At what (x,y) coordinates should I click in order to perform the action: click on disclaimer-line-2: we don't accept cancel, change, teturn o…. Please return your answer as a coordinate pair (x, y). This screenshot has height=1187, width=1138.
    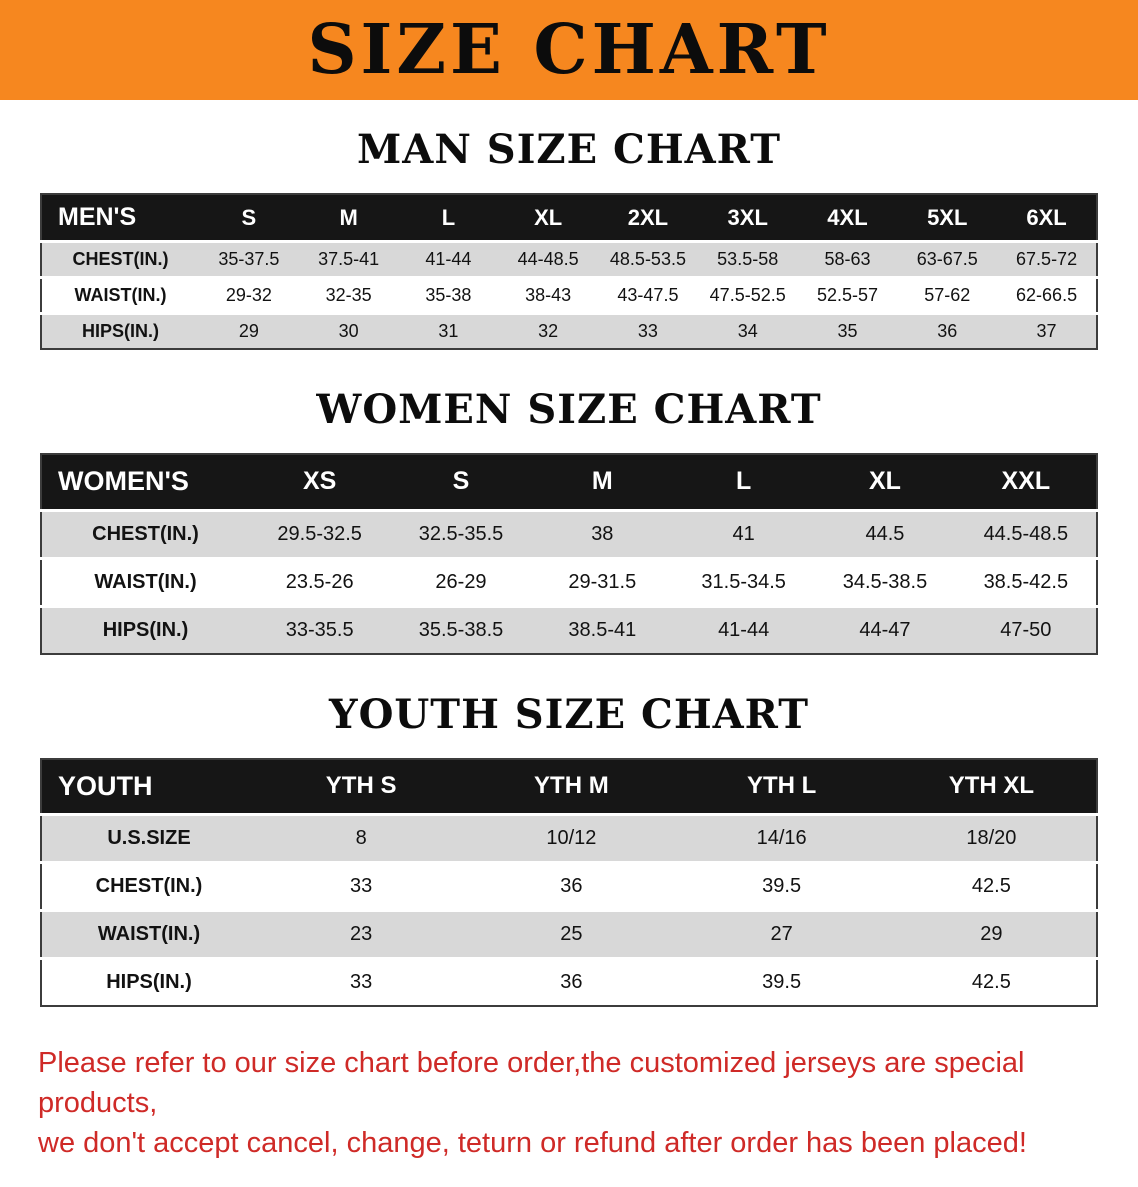
    Looking at the image, I should click on (532, 1143).